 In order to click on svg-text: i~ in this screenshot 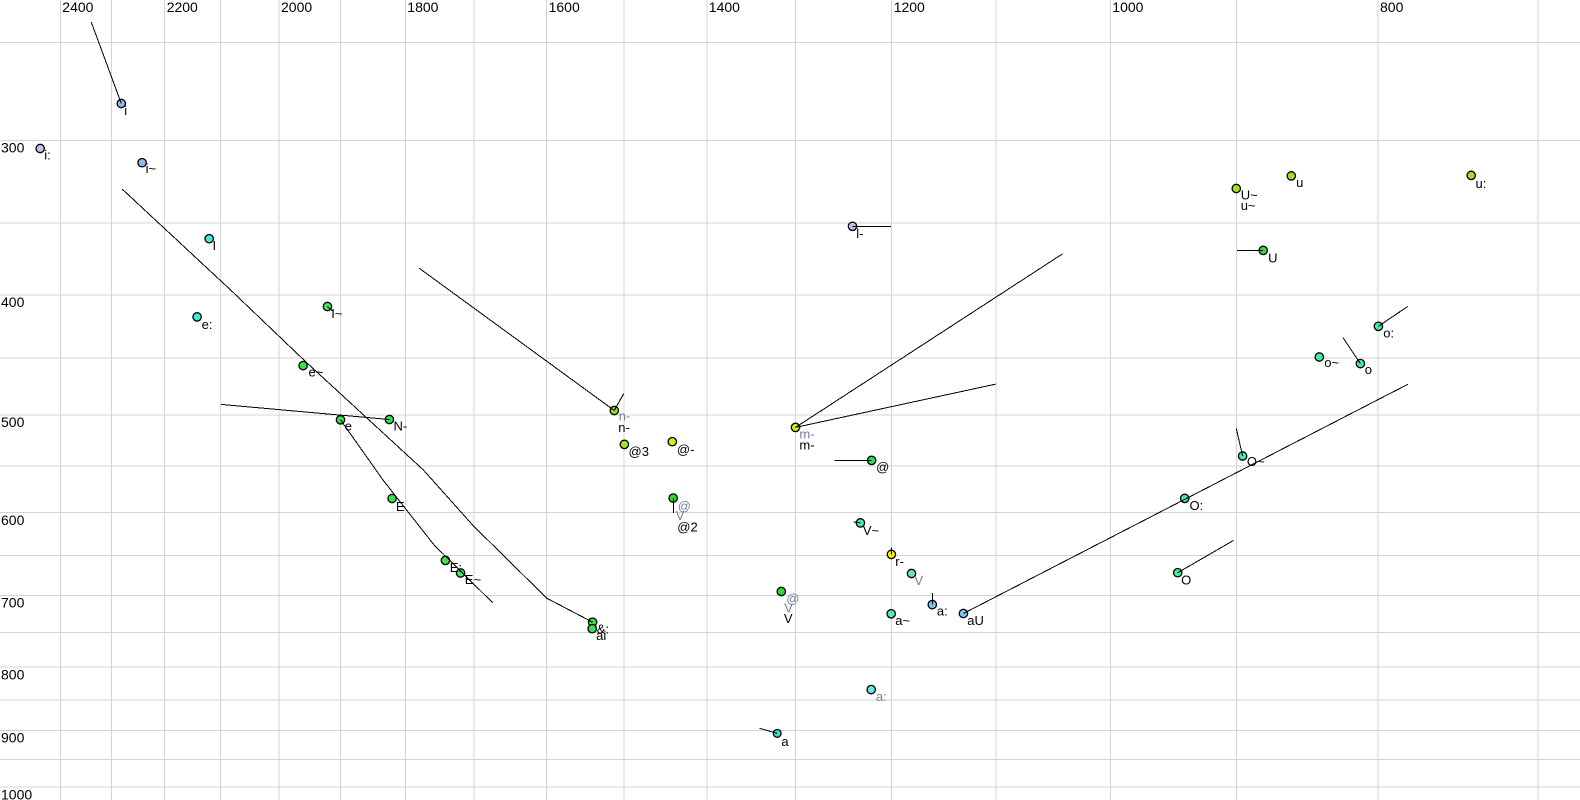, I will do `click(151, 168)`.